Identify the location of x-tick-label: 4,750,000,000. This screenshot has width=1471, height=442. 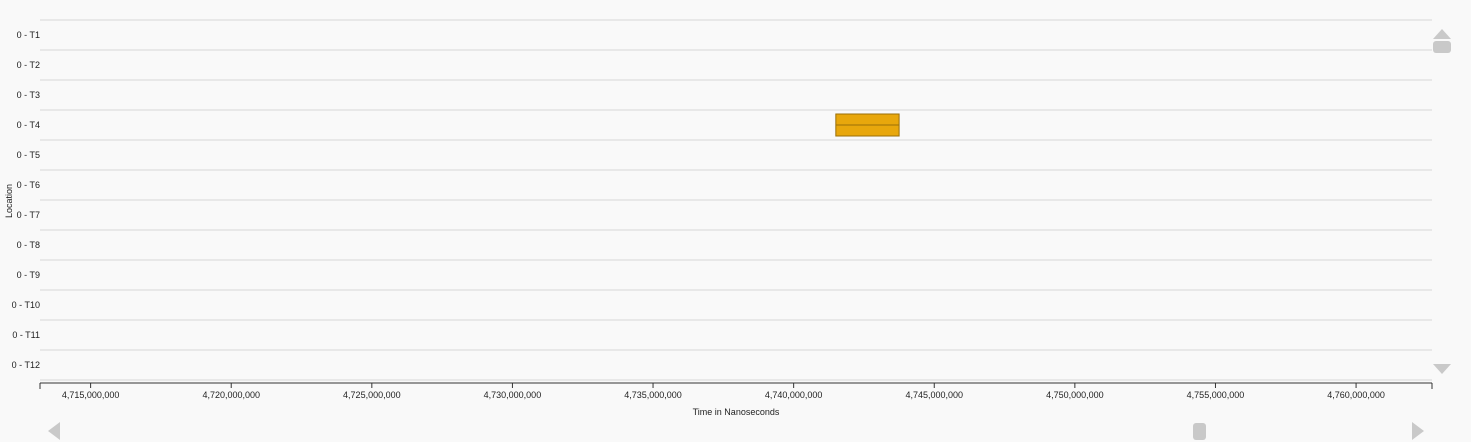
(1075, 395).